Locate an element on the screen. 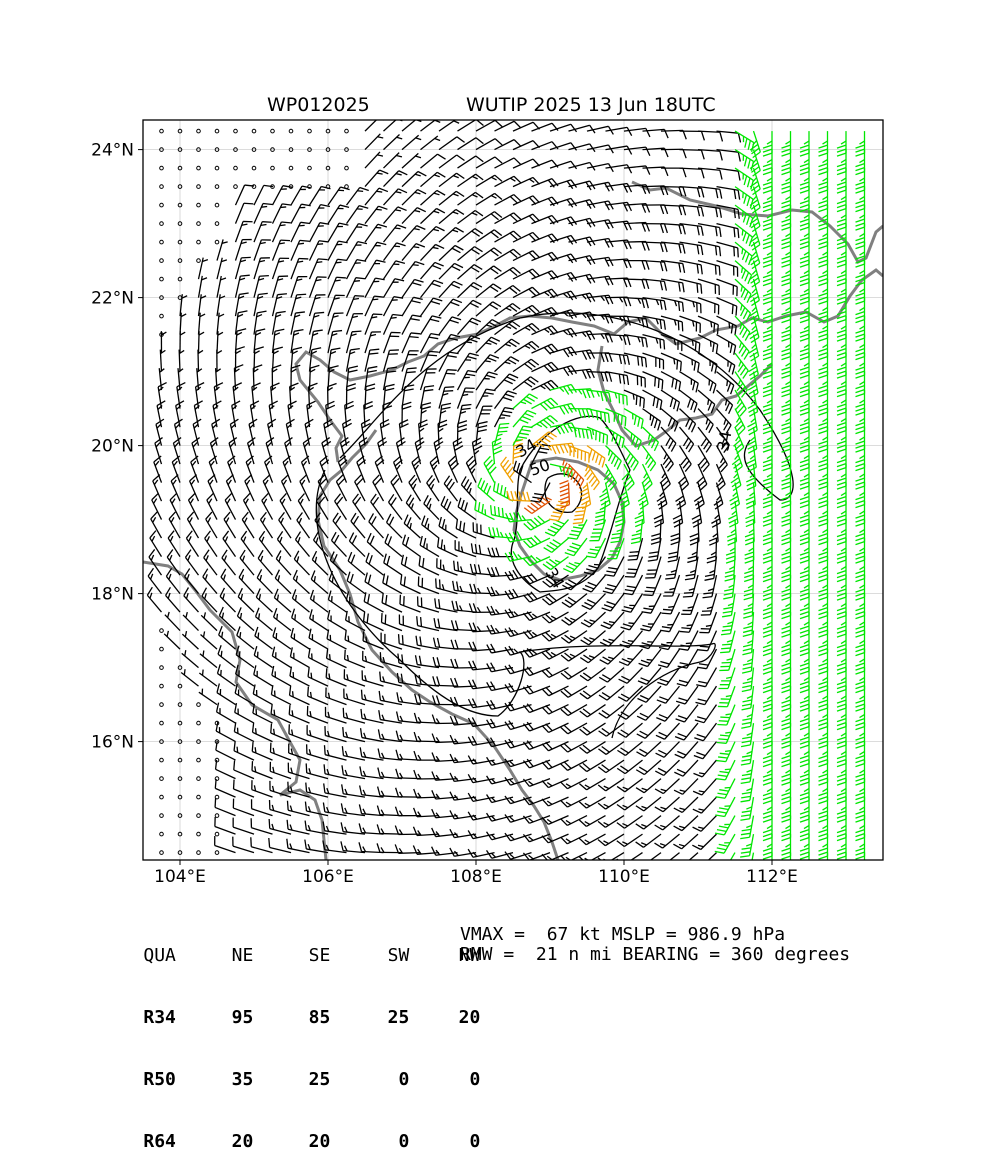 The height and width of the screenshot is (1172, 1000). y-tick-label: 20°N is located at coordinates (112, 447).